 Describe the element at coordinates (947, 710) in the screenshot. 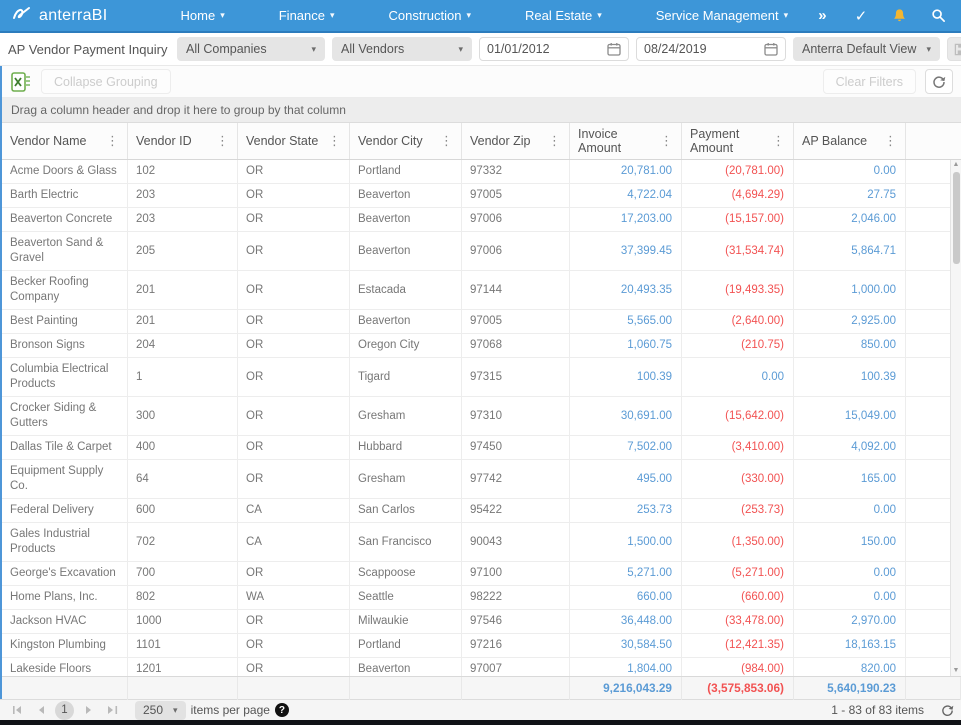

I see `pager-refresh-button` at that location.